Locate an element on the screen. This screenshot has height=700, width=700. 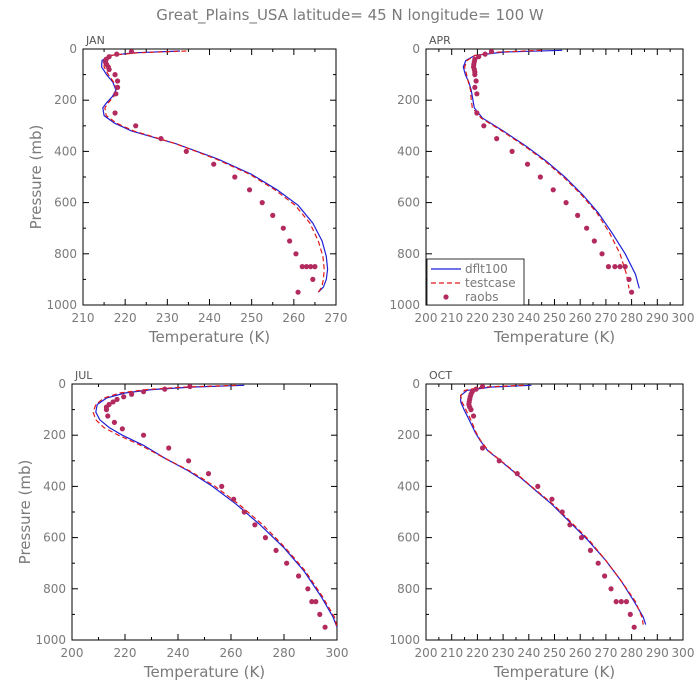
x-tick-label: 210 is located at coordinates (451, 653).